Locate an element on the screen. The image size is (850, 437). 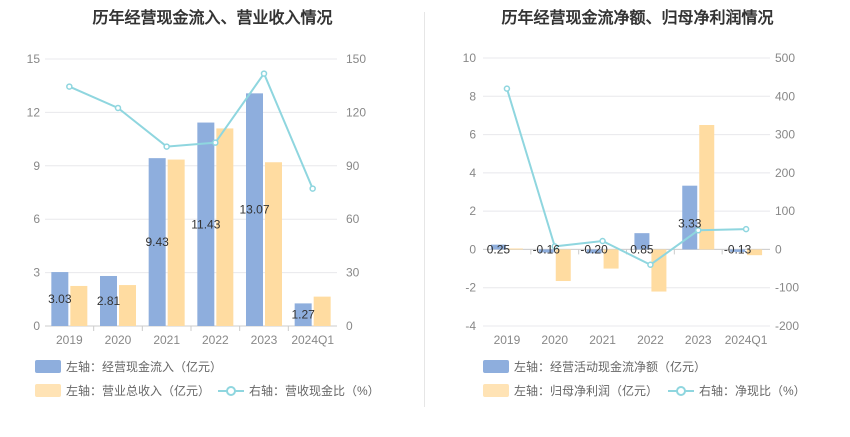
legend-label-net-profit: 左轴：归母净利润（亿元） is located at coordinates (586, 391).